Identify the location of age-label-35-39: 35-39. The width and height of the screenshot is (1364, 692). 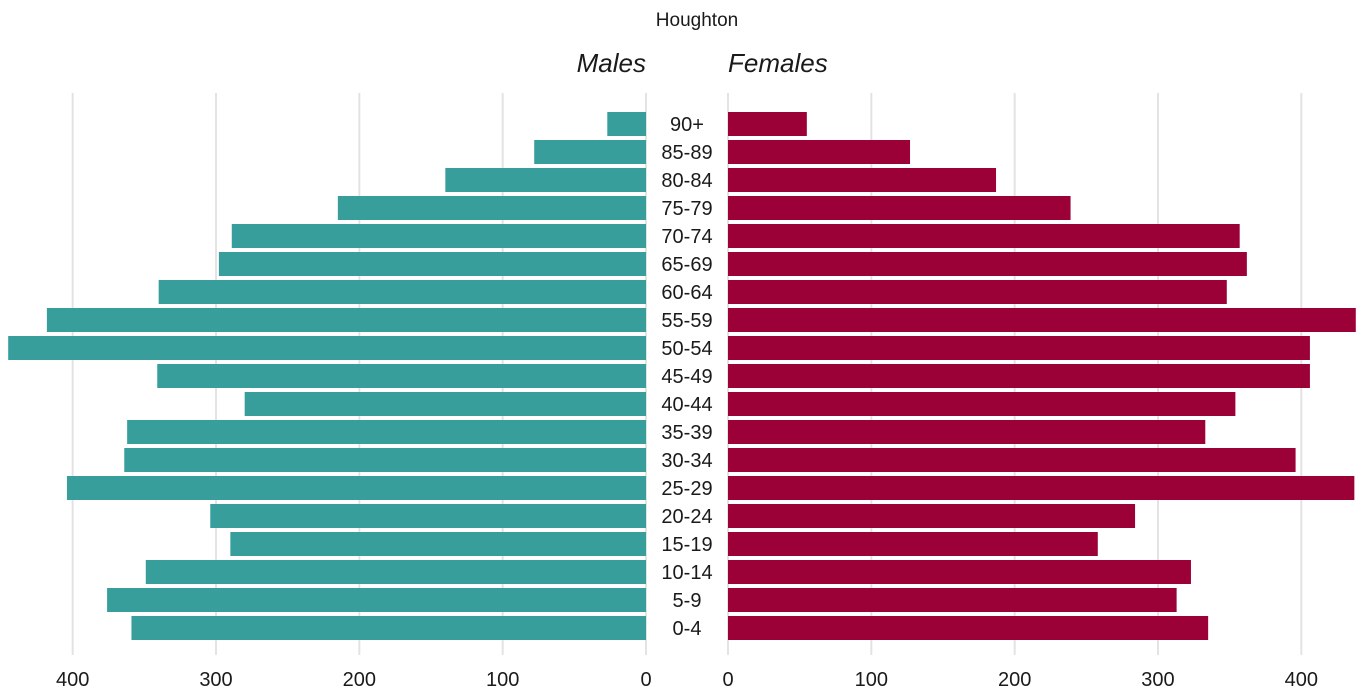
(686, 433).